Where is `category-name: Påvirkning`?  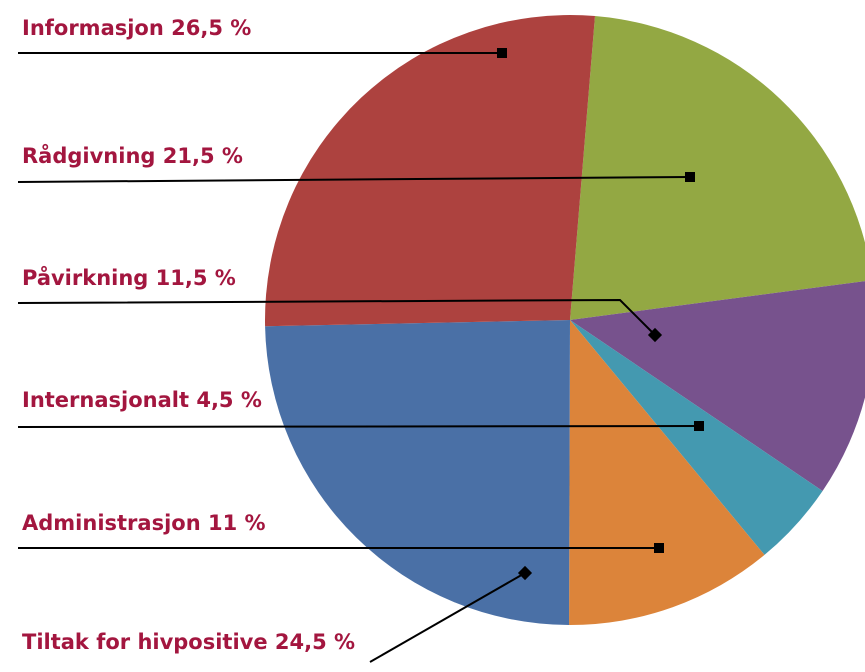
category-name: Påvirkning is located at coordinates (85, 277).